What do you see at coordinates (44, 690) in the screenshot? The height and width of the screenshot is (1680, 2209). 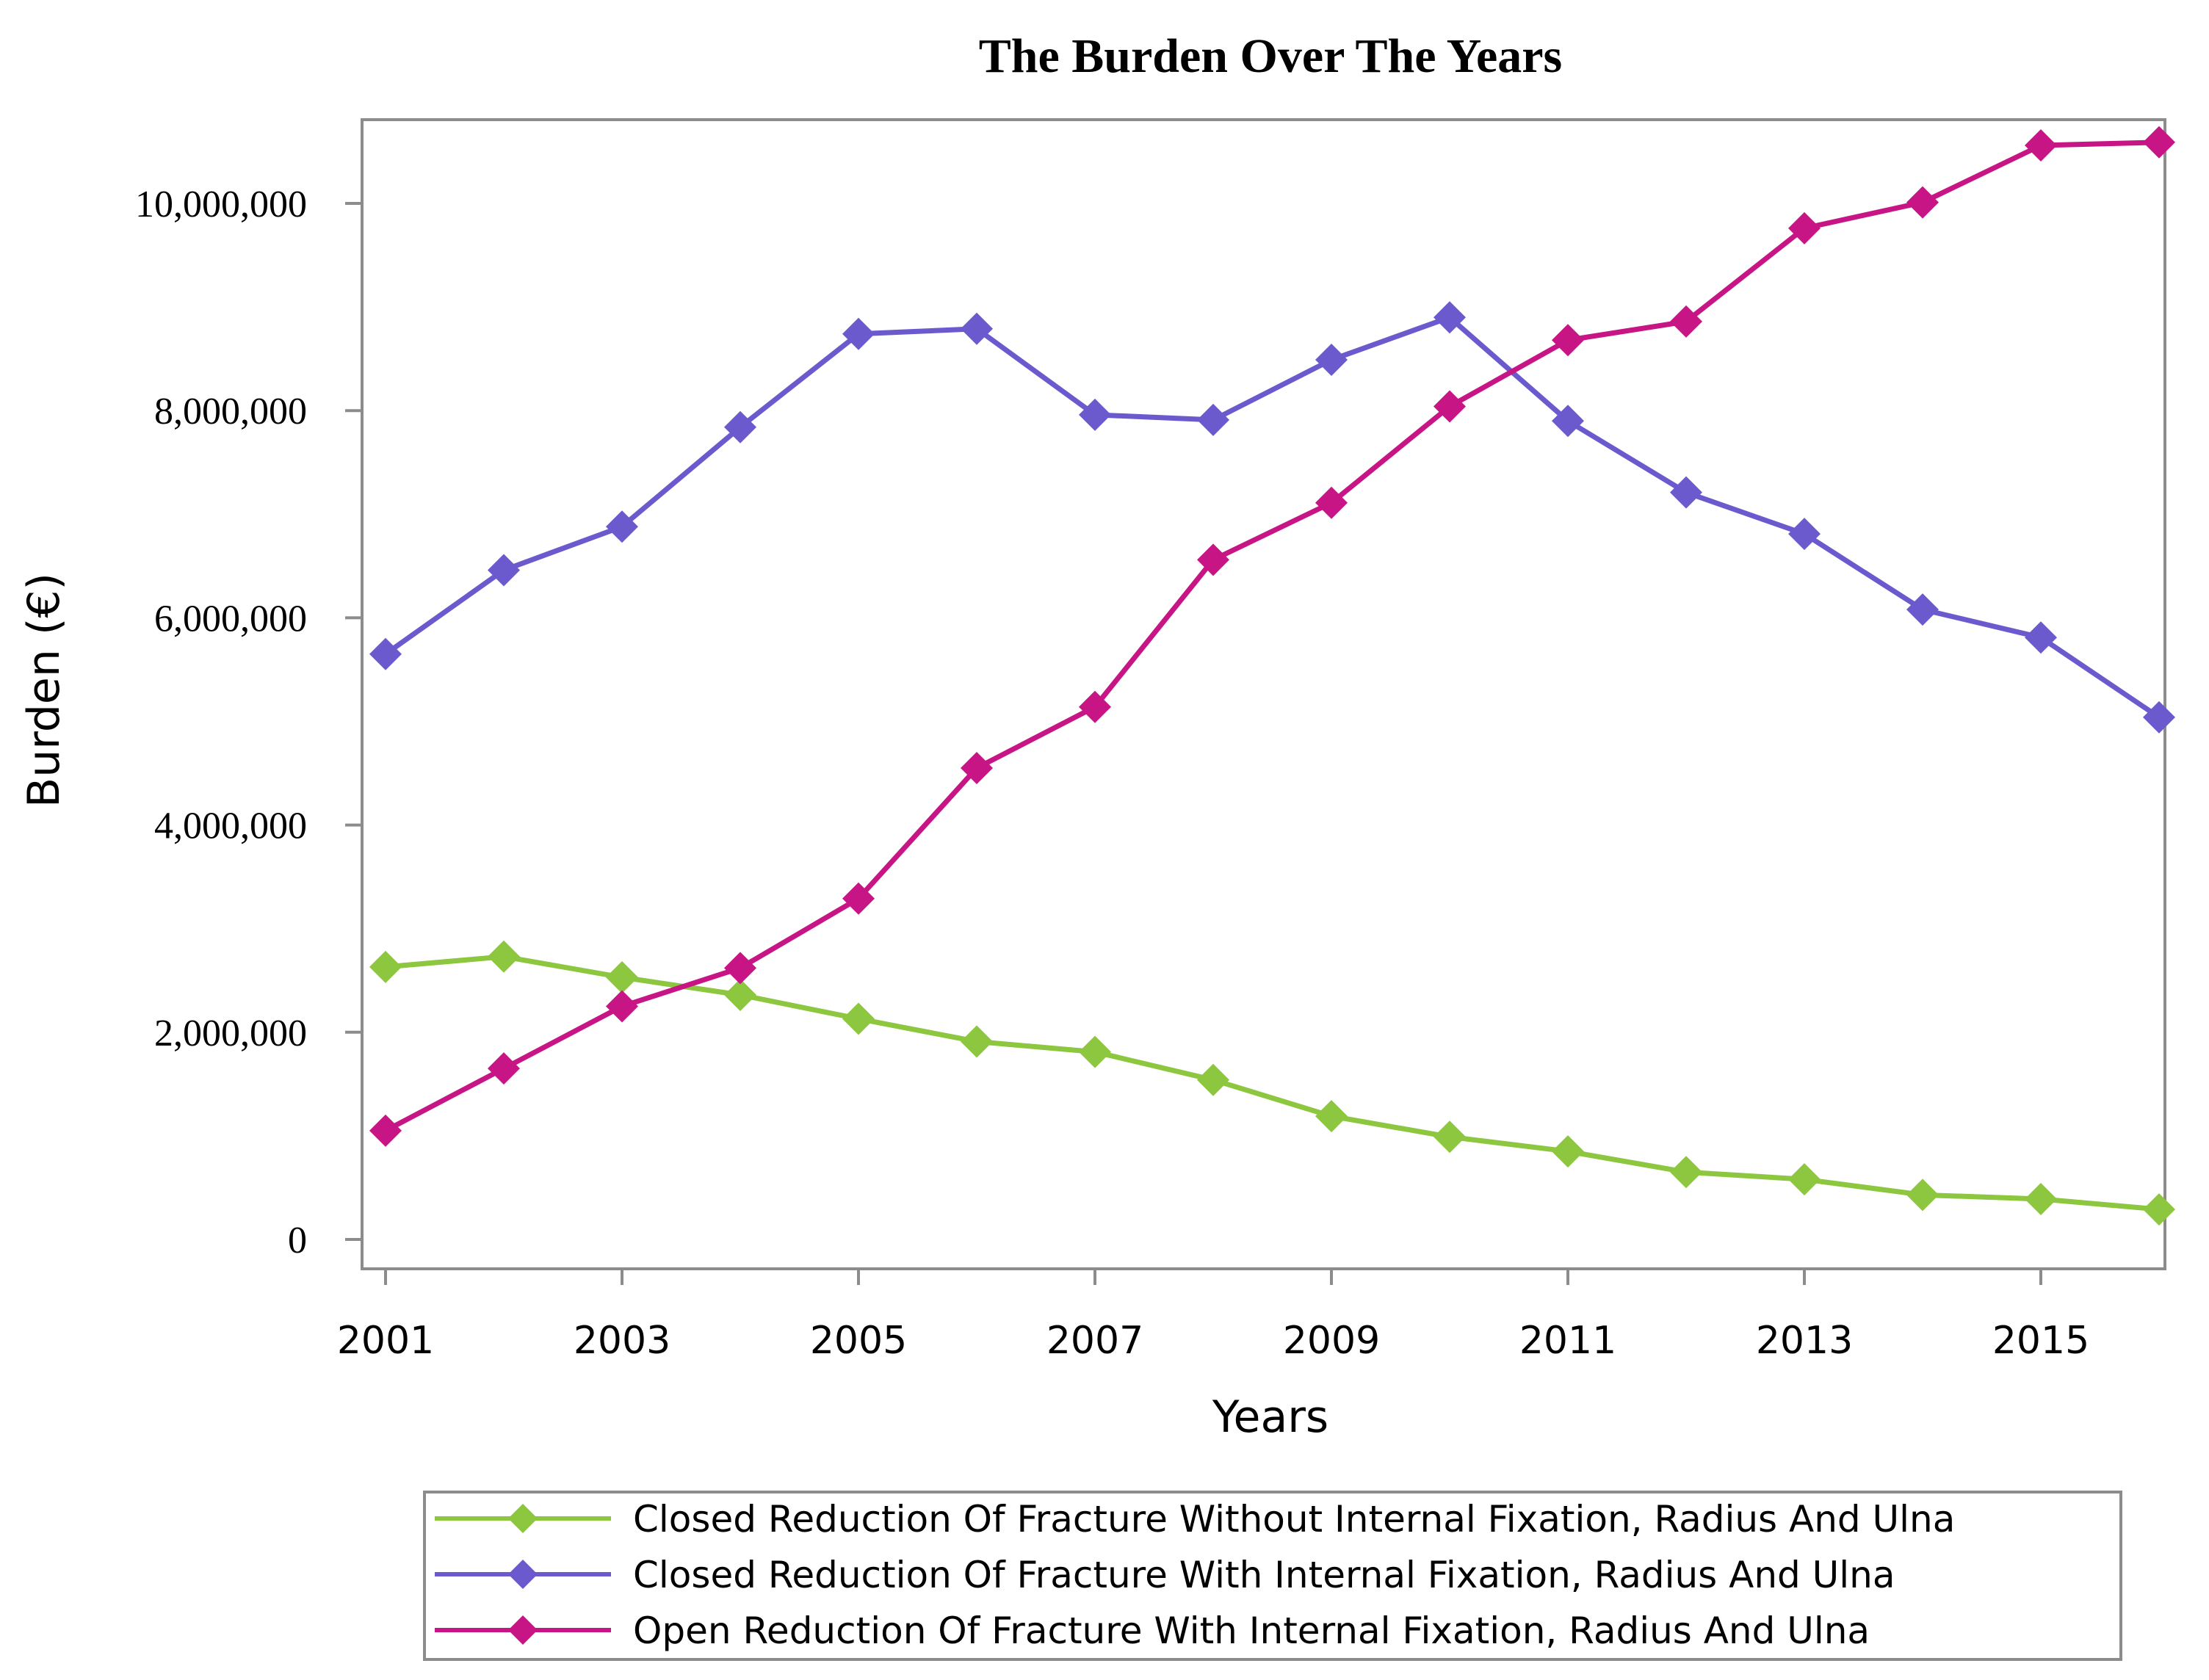 I see `y-axis-label: Burden (€)` at bounding box center [44, 690].